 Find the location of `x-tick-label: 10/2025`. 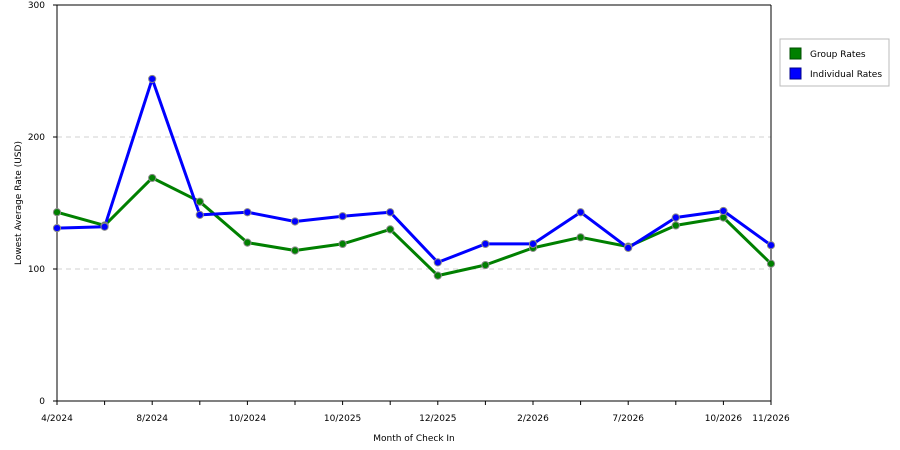

x-tick-label: 10/2025 is located at coordinates (342, 419).